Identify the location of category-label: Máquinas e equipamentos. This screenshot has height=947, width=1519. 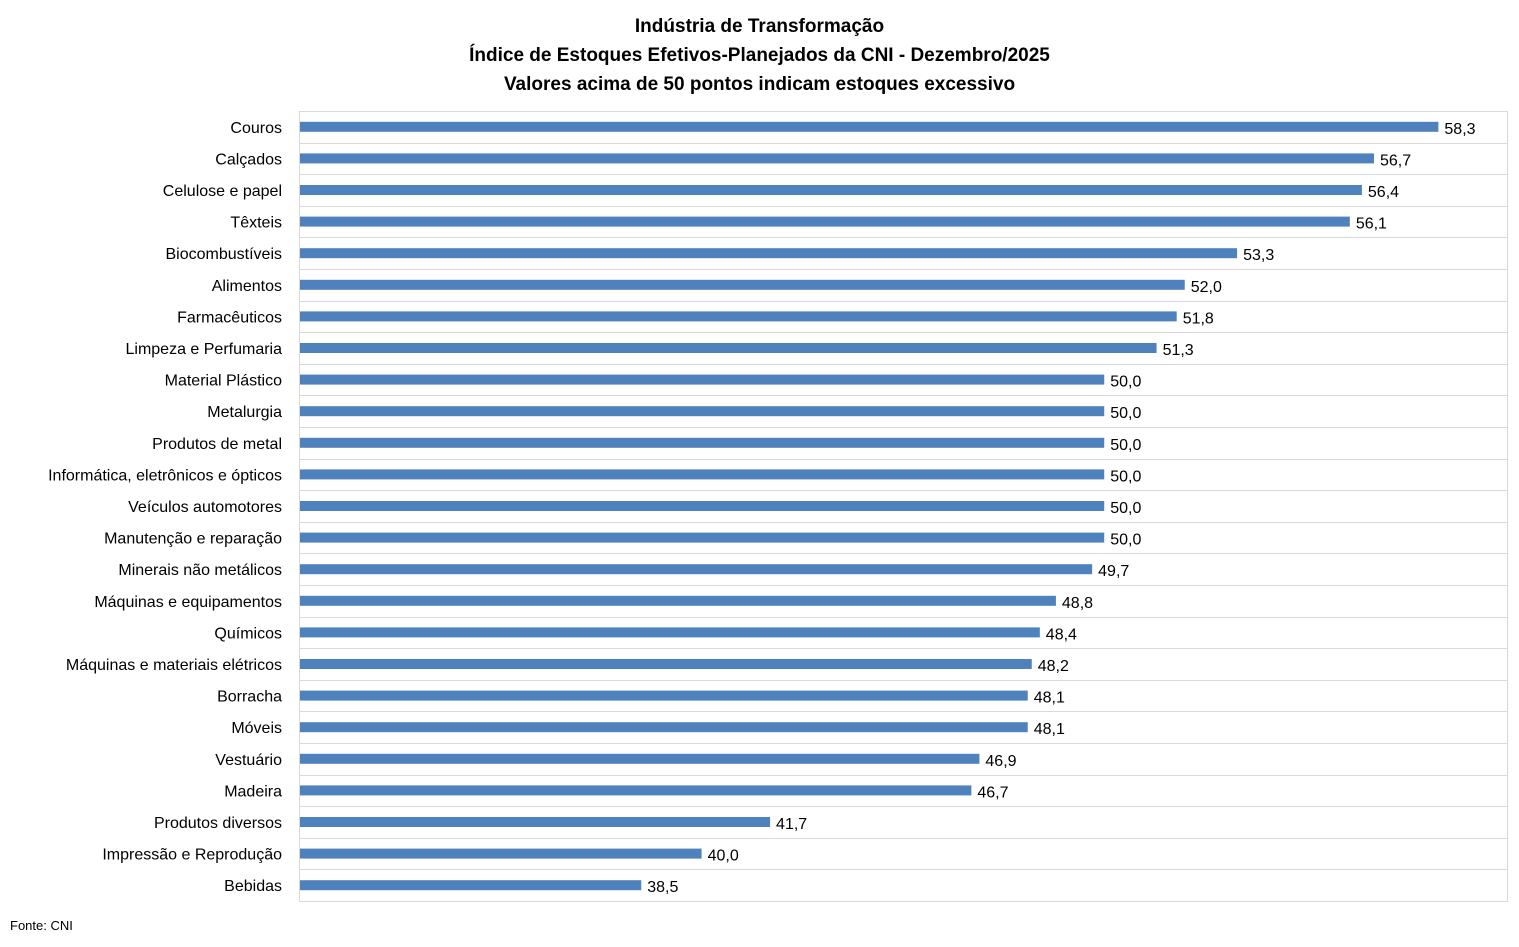
(188, 602).